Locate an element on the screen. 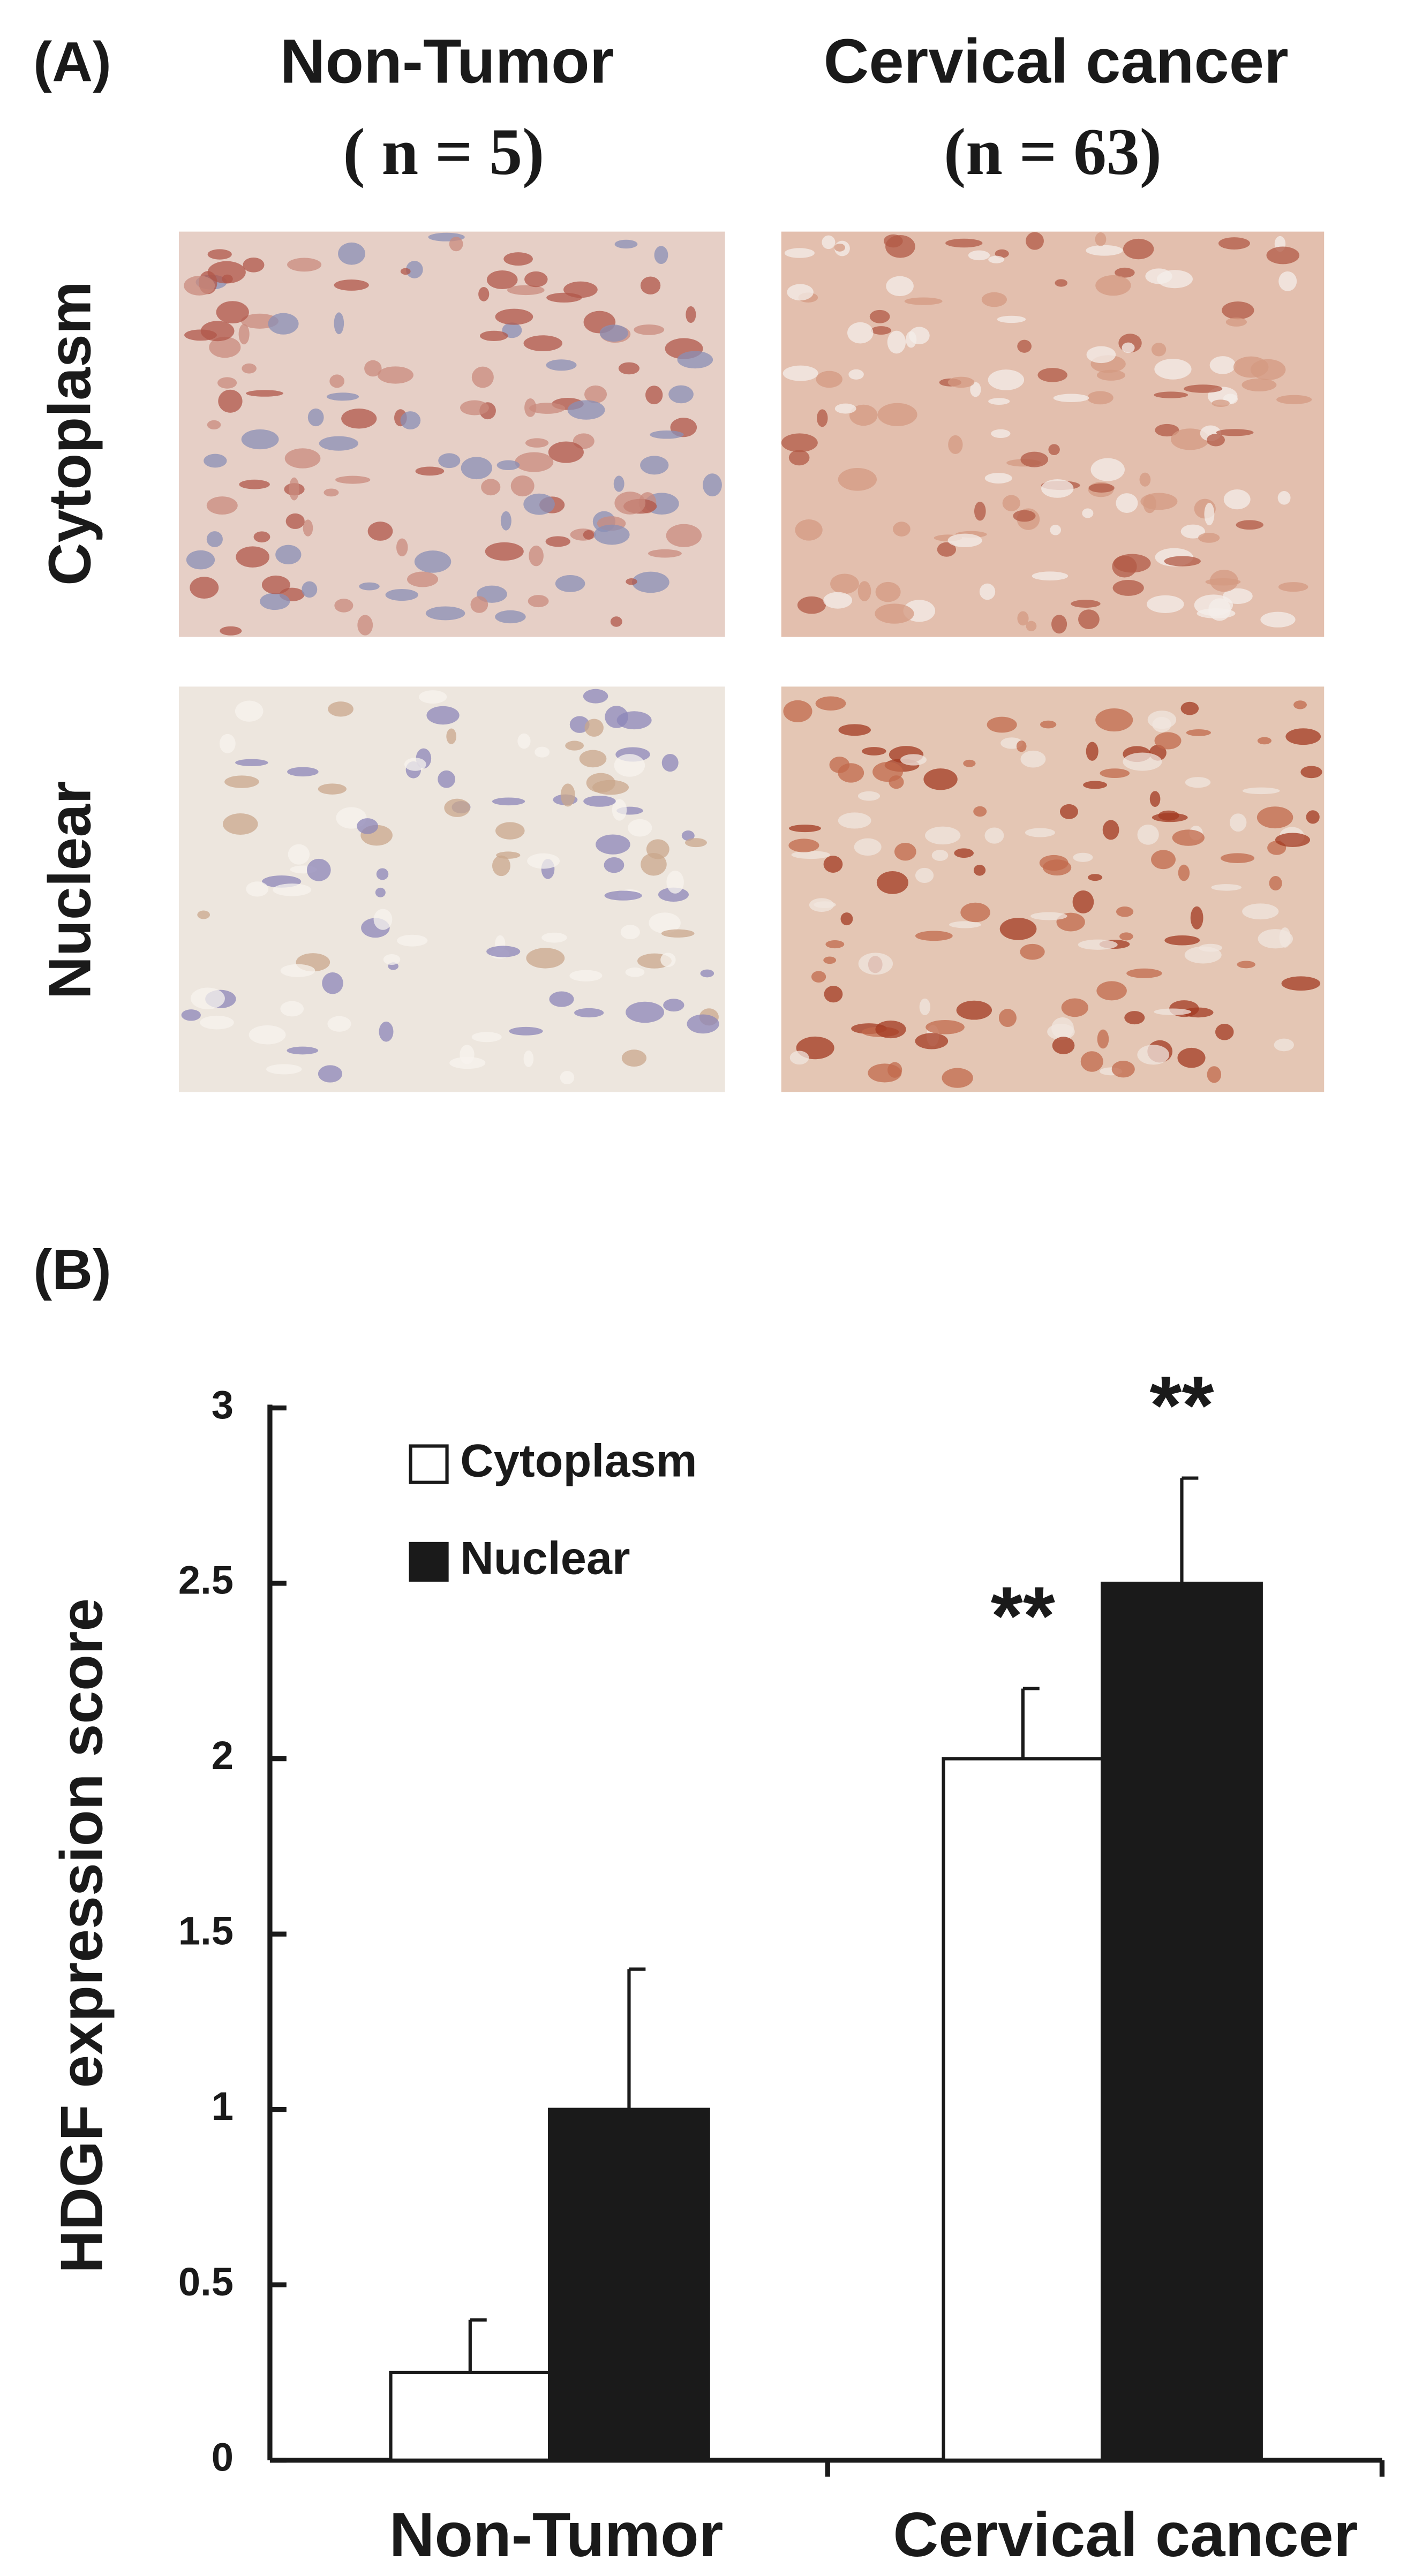 The image size is (1407, 2576). y-axis-label: HDGF expression score is located at coordinates (81, 1935).